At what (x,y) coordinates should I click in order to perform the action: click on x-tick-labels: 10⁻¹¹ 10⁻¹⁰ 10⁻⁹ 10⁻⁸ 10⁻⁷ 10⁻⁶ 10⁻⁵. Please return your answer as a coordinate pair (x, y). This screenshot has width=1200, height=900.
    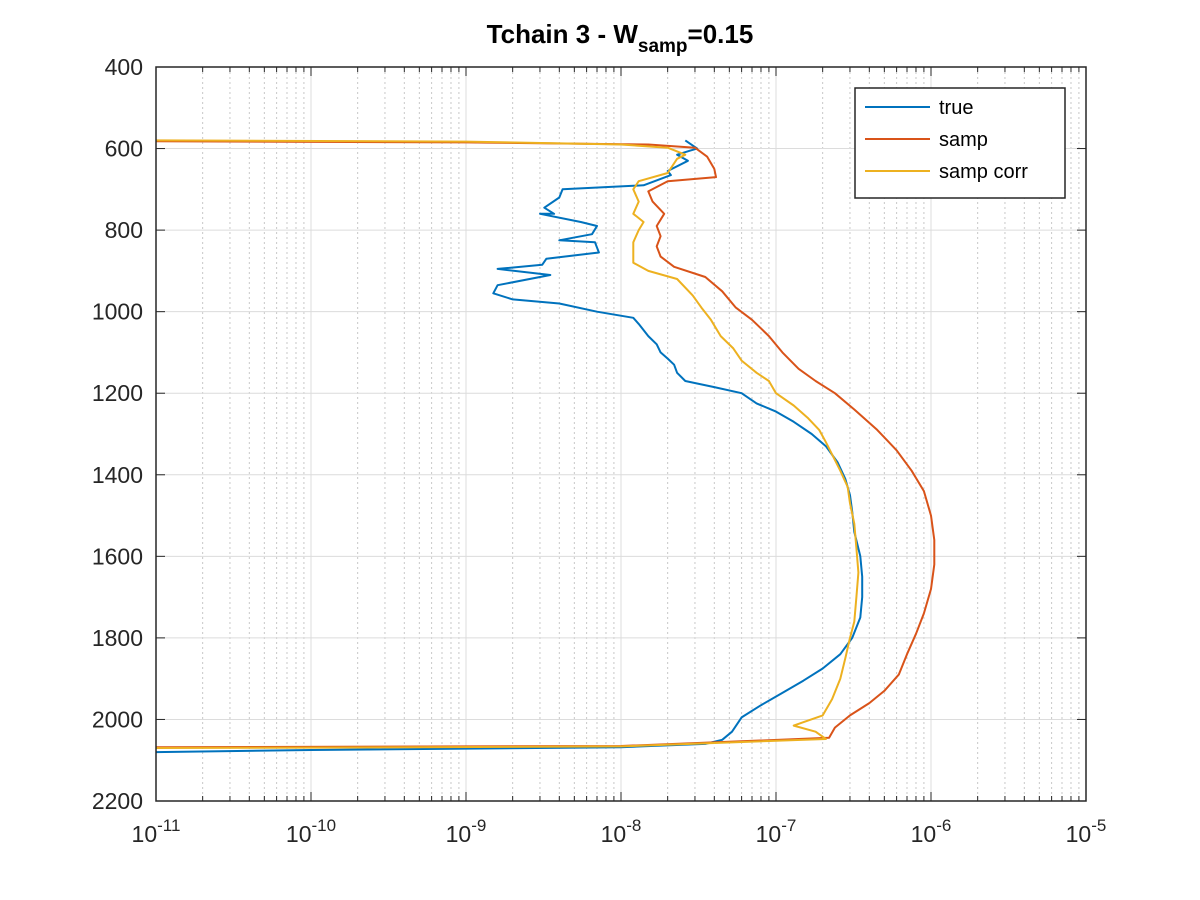
    Looking at the image, I should click on (619, 831).